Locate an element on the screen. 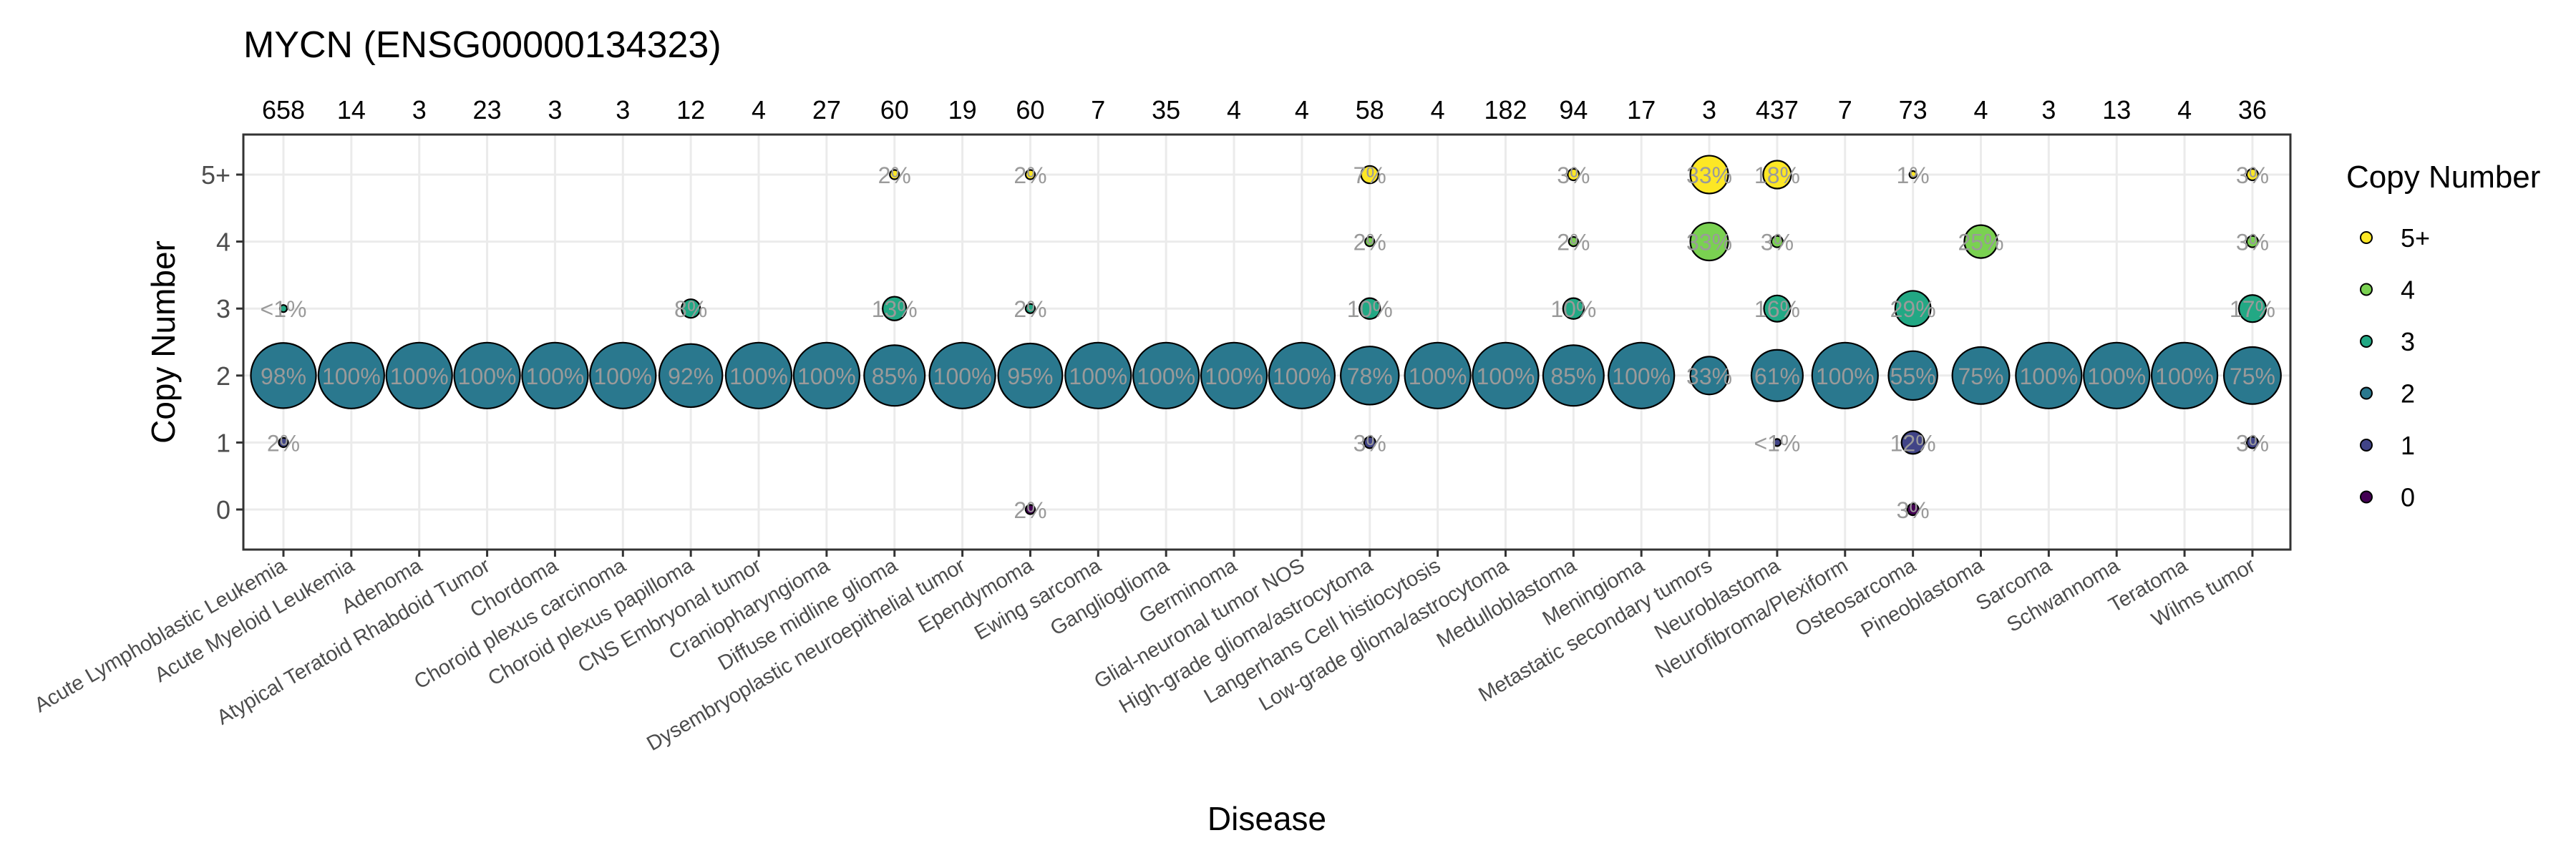 This screenshot has height=858, width=2576. legend: Copy Number 5+ 4 3 2 1 0 is located at coordinates (2443, 336).